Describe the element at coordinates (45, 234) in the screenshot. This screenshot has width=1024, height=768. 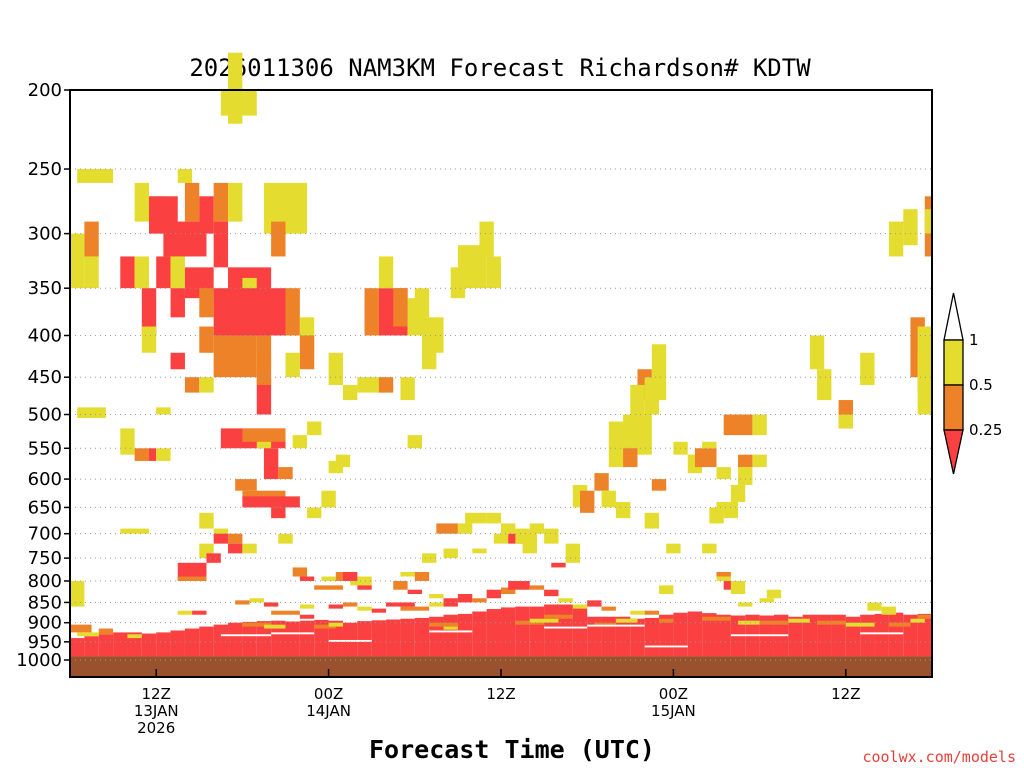
I see `y-tick-label: 300` at that location.